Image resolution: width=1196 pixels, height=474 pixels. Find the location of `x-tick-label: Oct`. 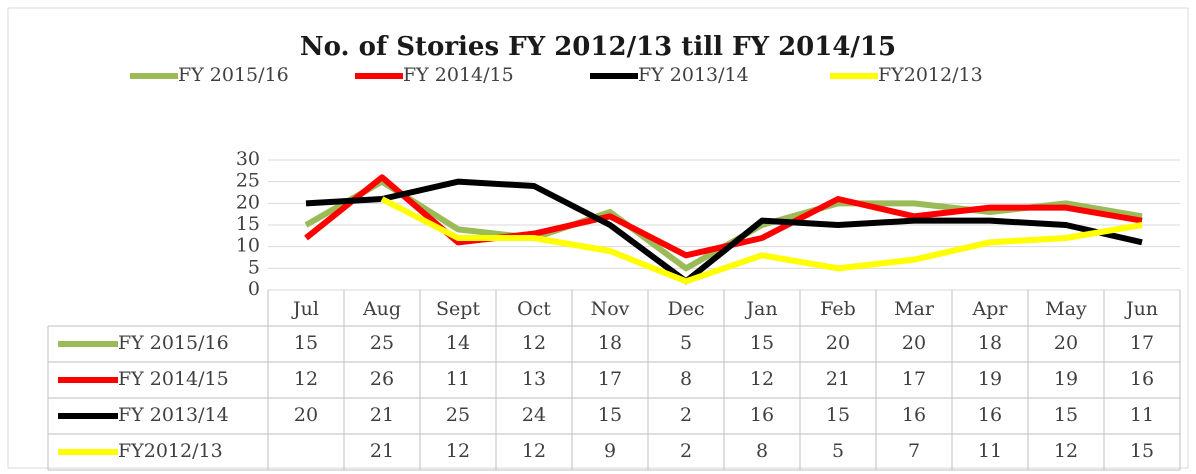

x-tick-label: Oct is located at coordinates (534, 309).